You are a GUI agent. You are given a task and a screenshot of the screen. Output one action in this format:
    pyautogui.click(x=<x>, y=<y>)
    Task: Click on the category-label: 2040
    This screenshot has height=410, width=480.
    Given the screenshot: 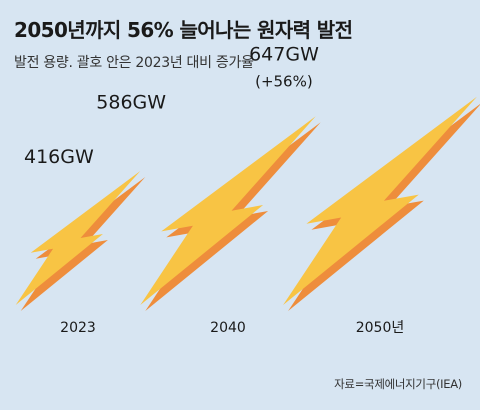 What is the action you would take?
    pyautogui.click(x=228, y=328)
    